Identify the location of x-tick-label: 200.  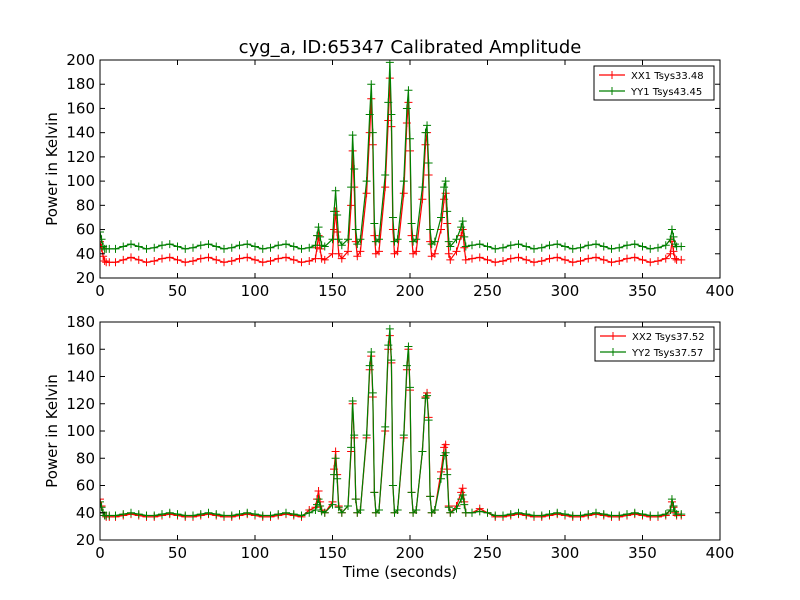
(410, 291).